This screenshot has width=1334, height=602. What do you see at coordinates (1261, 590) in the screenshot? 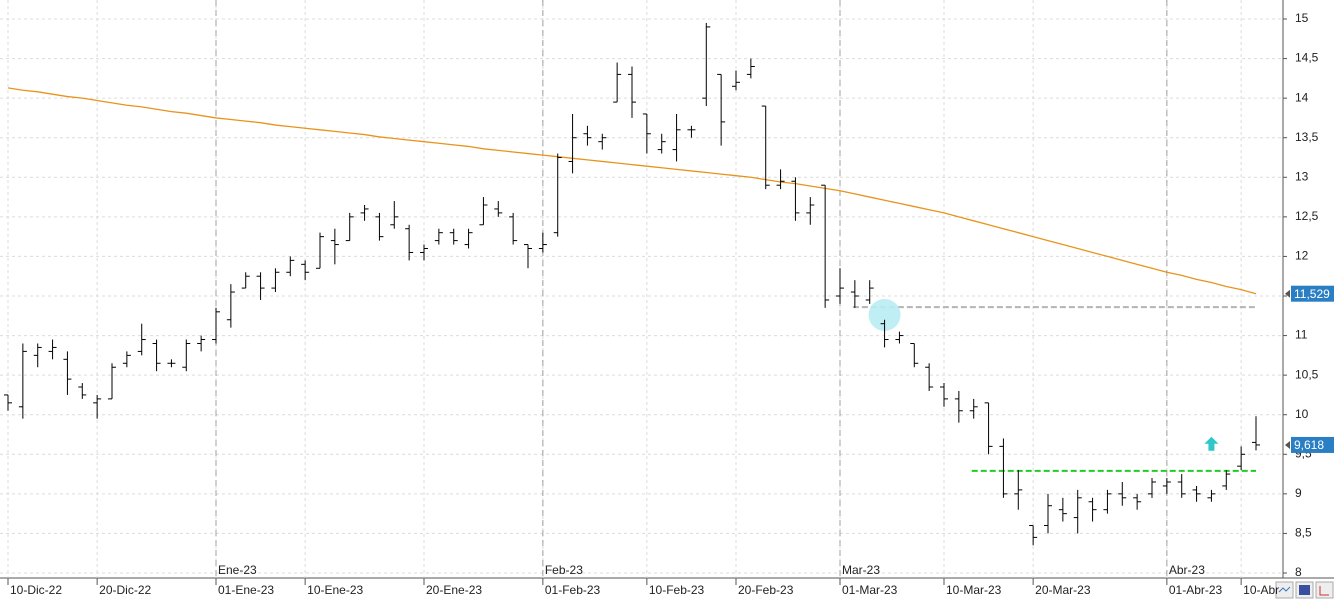
I see `x-tick-label: 10-Abr` at bounding box center [1261, 590].